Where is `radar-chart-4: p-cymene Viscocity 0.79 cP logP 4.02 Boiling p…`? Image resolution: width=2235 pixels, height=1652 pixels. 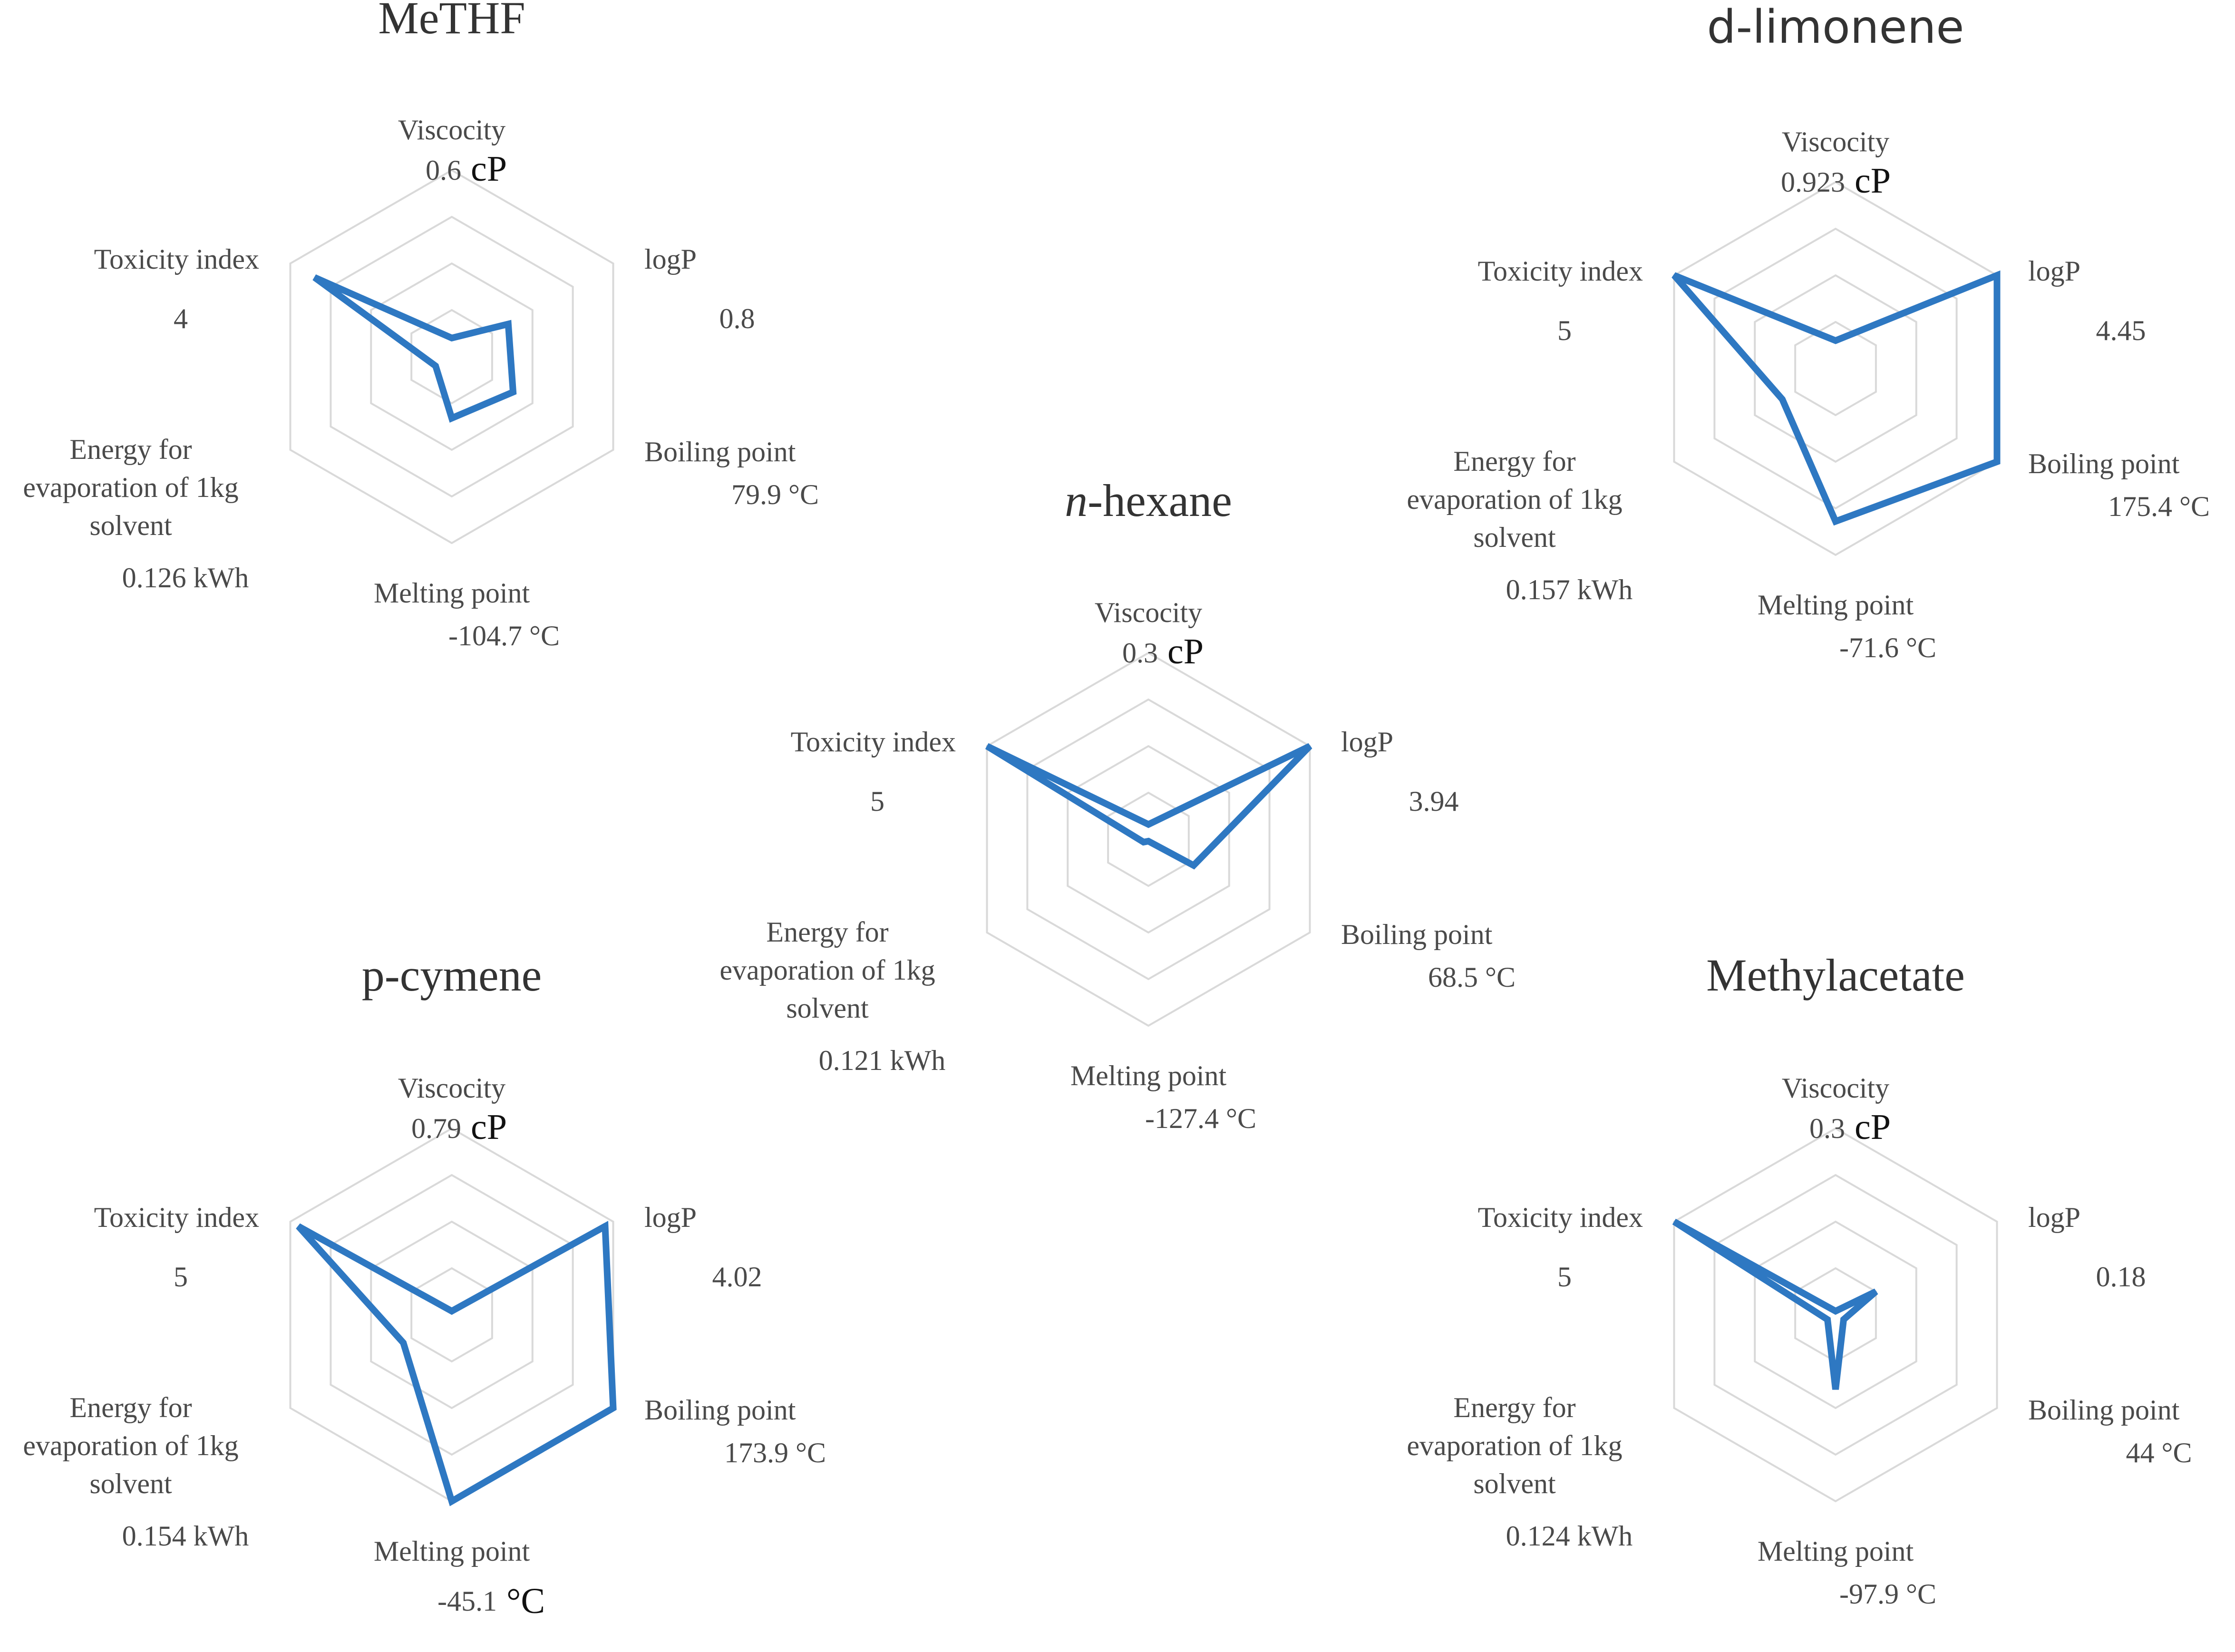 radar-chart-4: p-cymene Viscocity 0.79 cP logP 4.02 Boiling p… is located at coordinates (425, 1285).